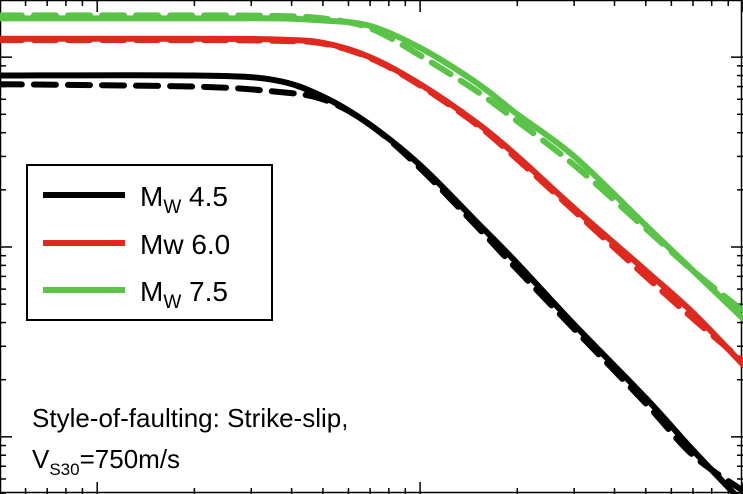 The image size is (743, 494). I want to click on legend-label-mw75: MW 7.5, so click(184, 294).